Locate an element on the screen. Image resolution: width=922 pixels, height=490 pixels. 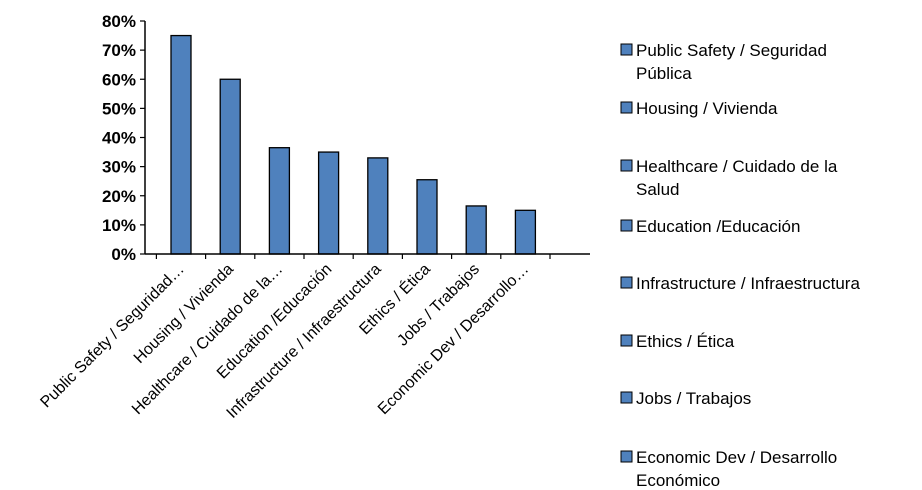
legend-item: Education /Educación is located at coordinates (710, 226).